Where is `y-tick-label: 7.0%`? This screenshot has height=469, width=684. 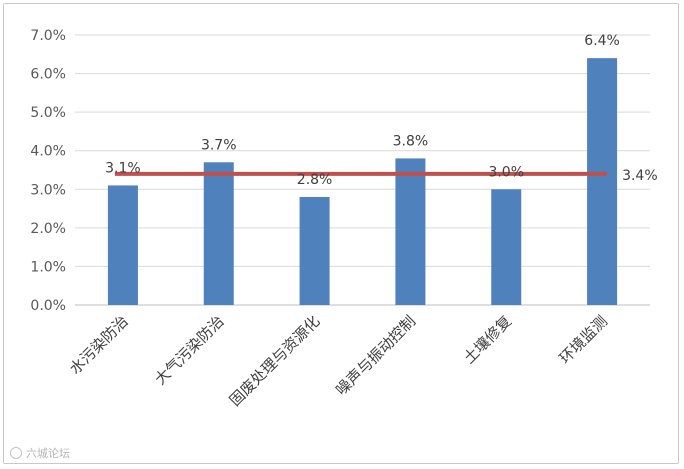
y-tick-label: 7.0% is located at coordinates (48, 36).